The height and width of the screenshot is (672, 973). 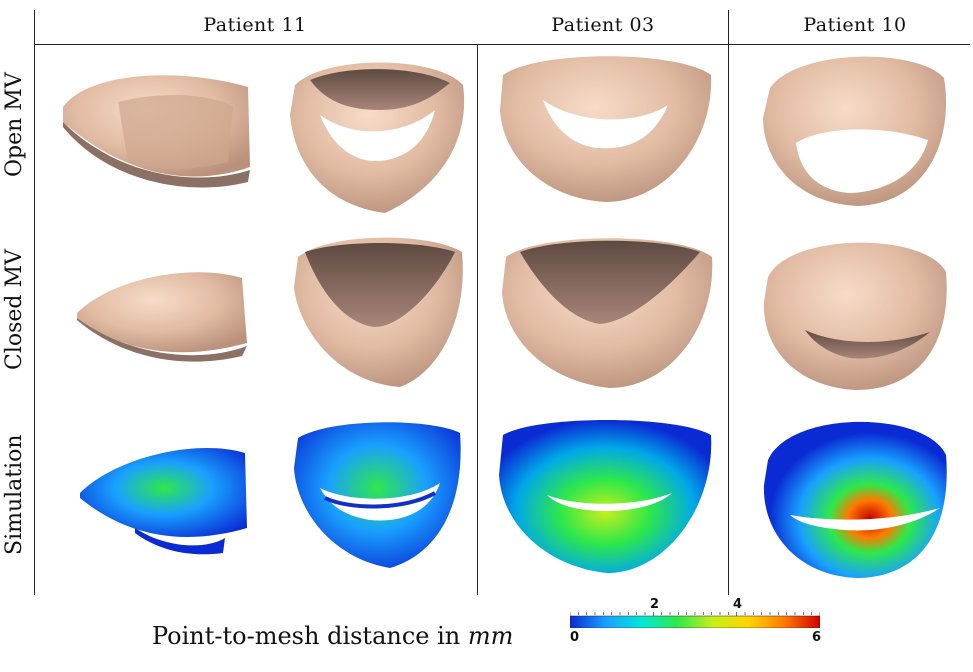 What do you see at coordinates (14, 495) in the screenshot?
I see `row-label-simulation: Simulation` at bounding box center [14, 495].